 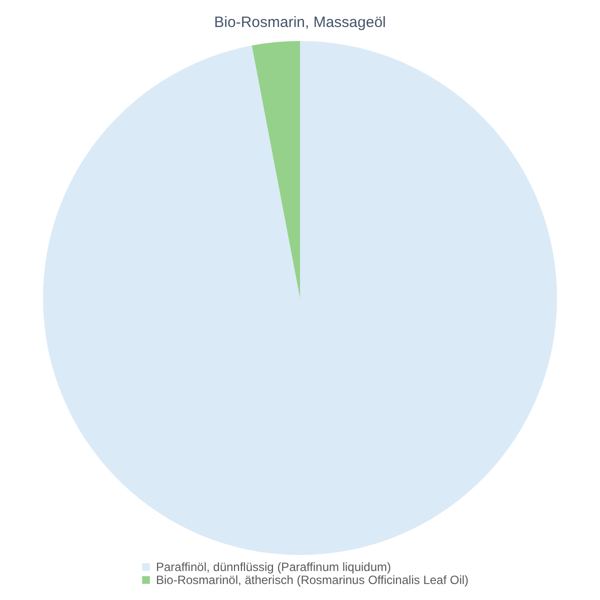 What do you see at coordinates (312, 580) in the screenshot?
I see `legend-label: Bio-Rosmarinöl, ätherisch (Rosmarinus Officinalis Leaf Oil)` at bounding box center [312, 580].